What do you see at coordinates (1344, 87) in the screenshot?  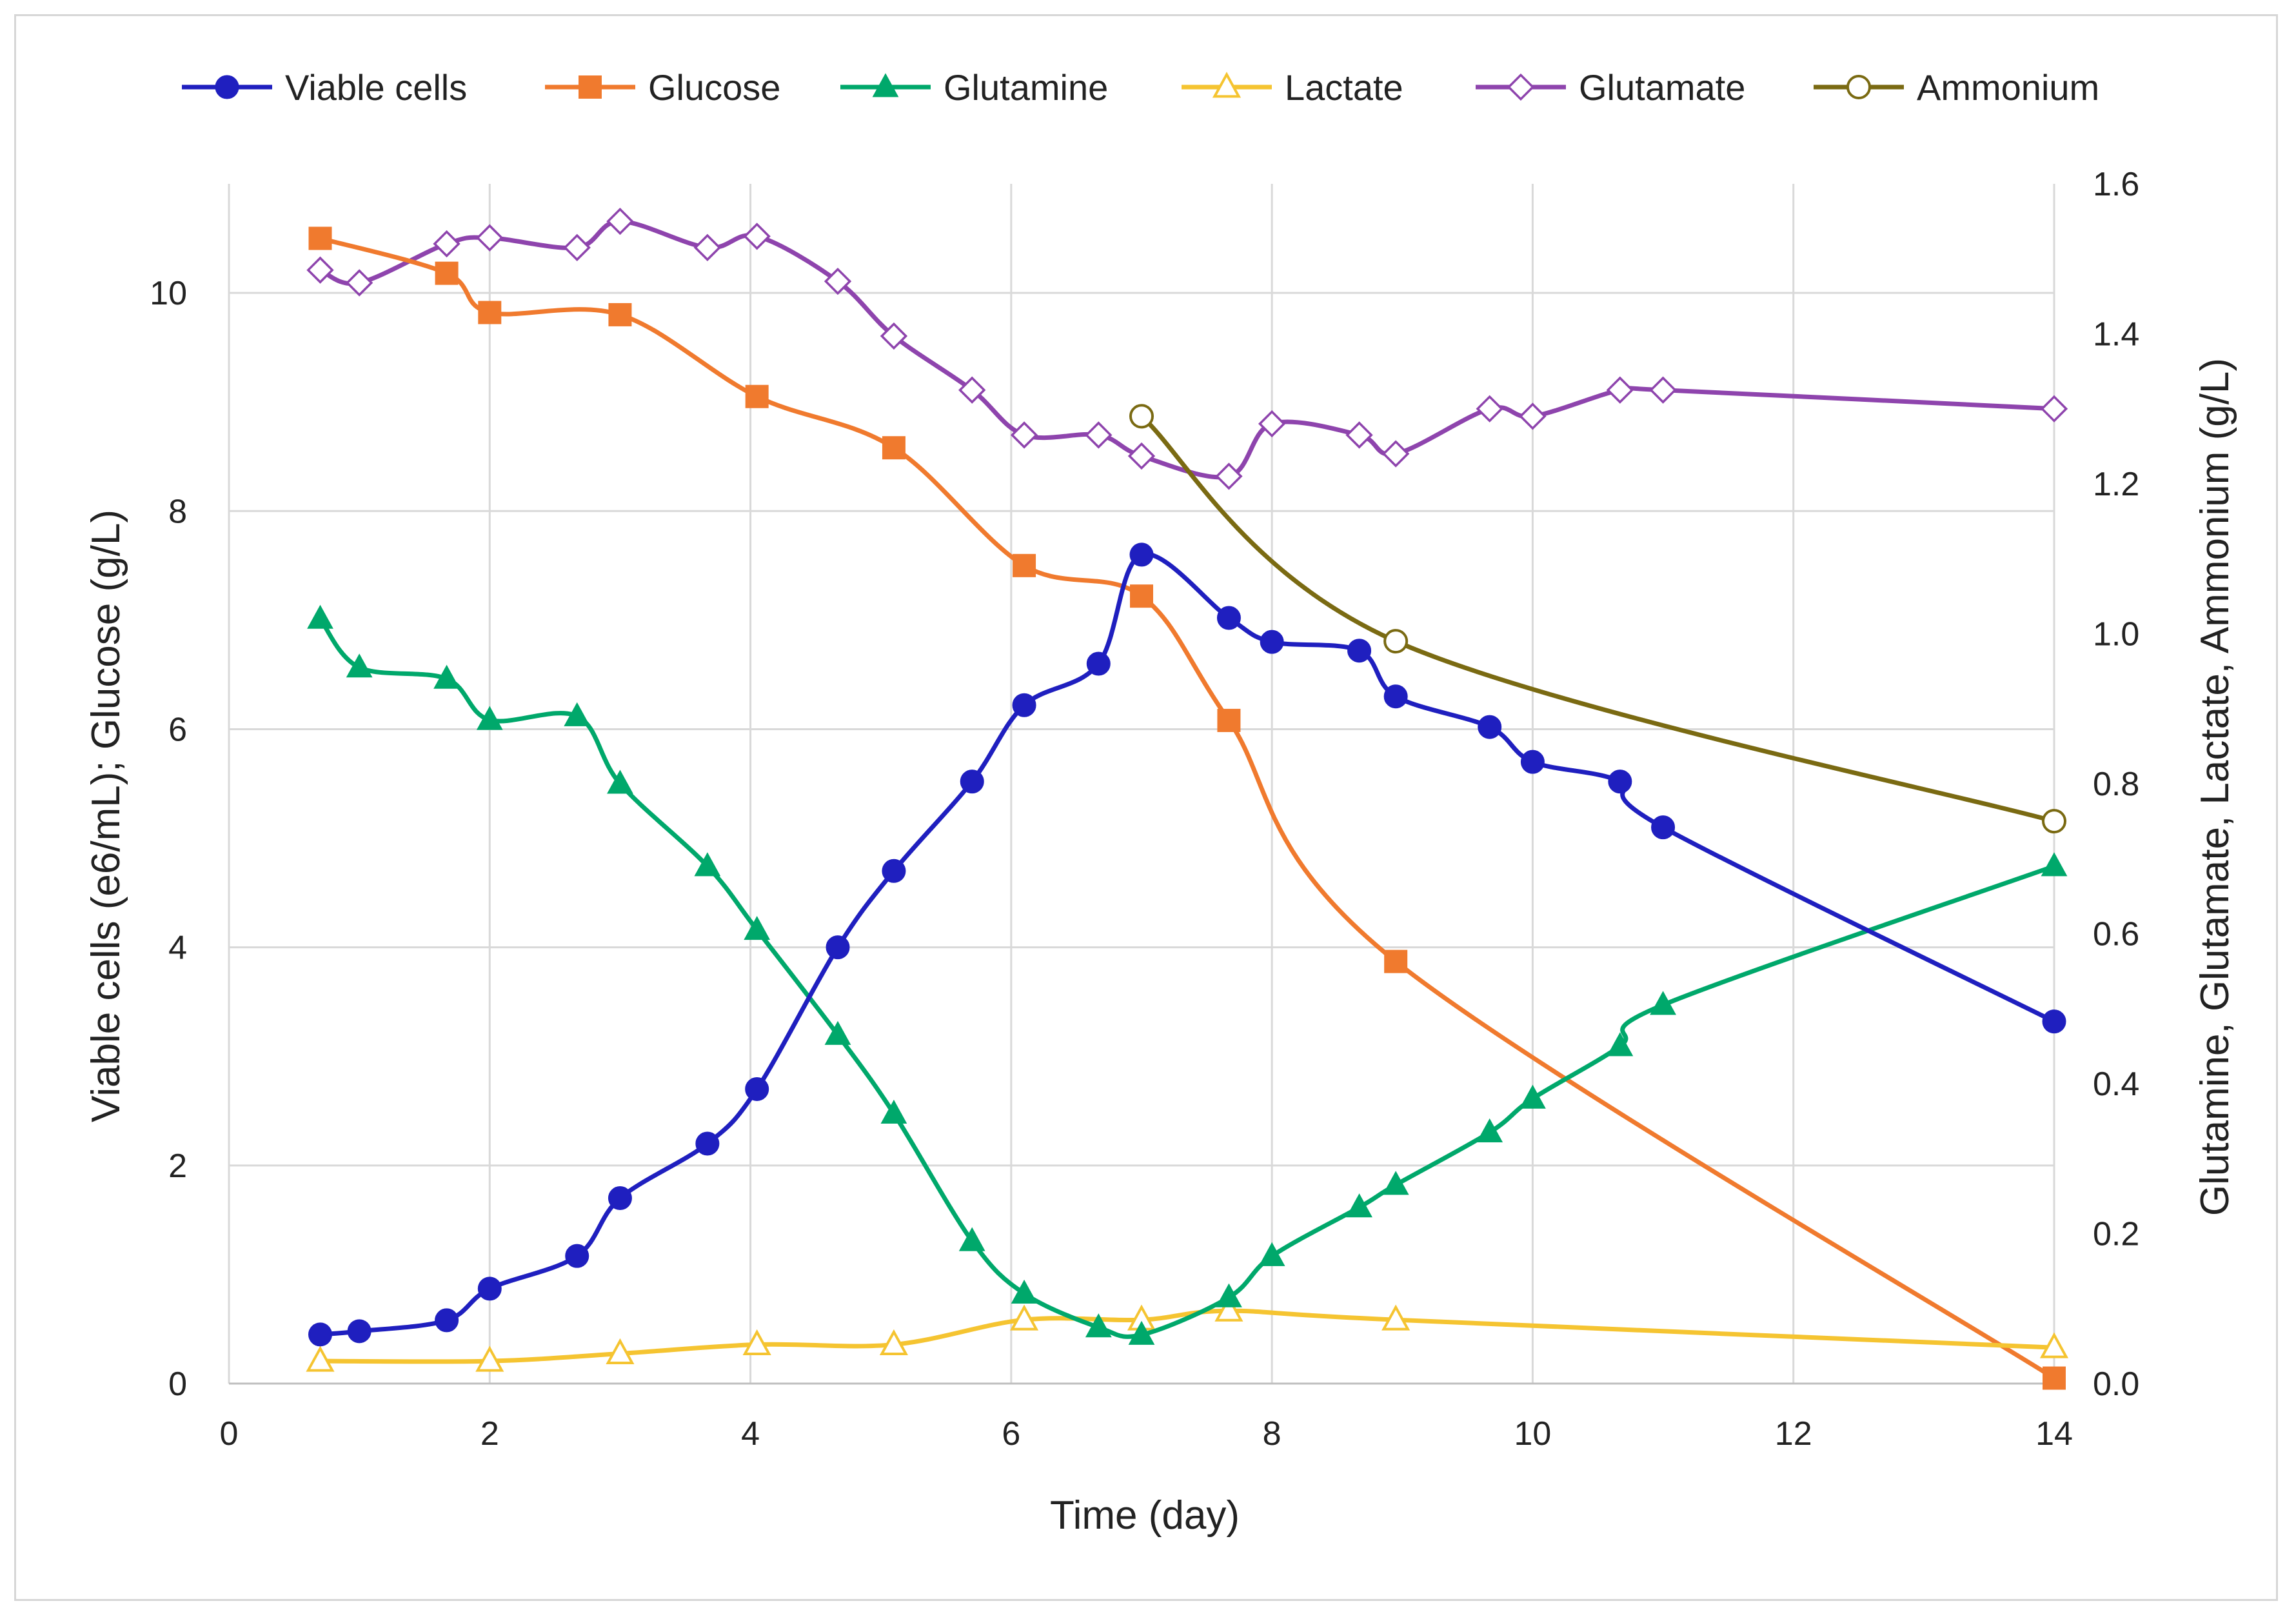 I see `legend-label: Lactate` at bounding box center [1344, 87].